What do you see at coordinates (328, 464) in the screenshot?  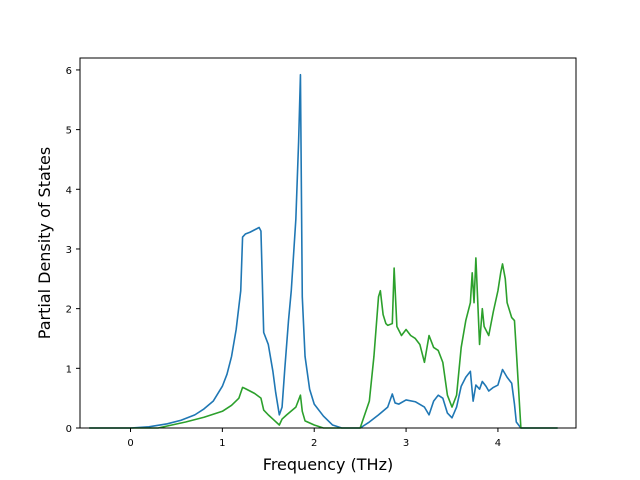 I see `x-axis-label: Frequency (THz)` at bounding box center [328, 464].